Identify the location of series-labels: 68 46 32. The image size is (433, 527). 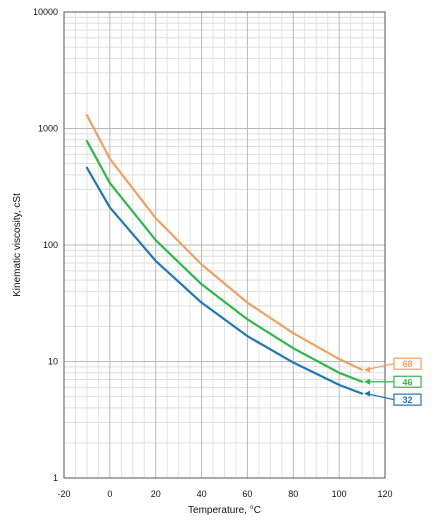
(393, 381).